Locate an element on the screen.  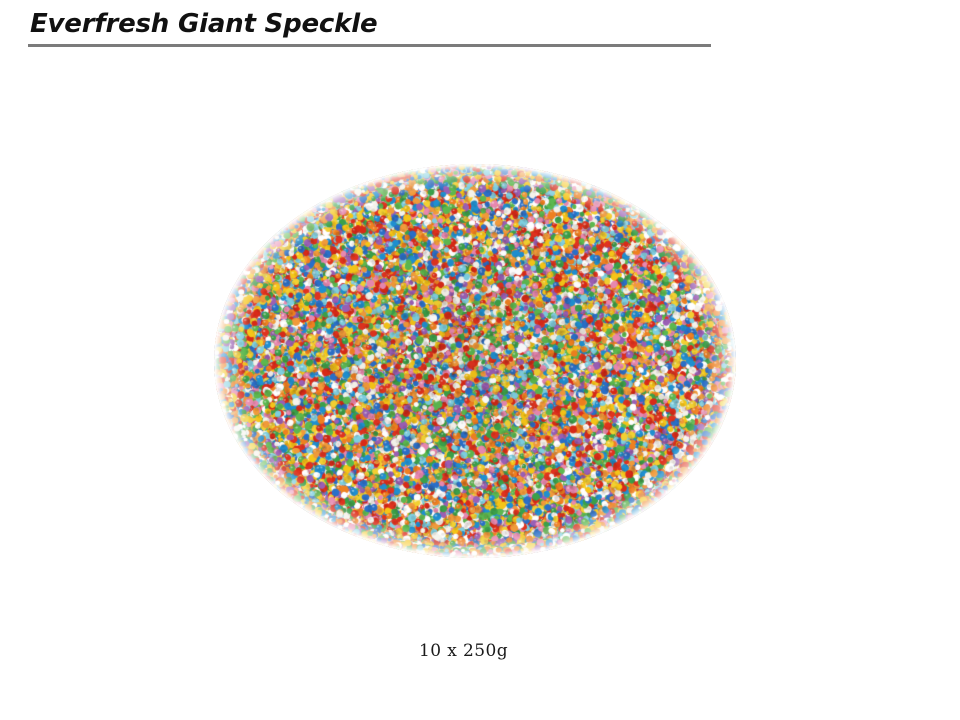
title-divider is located at coordinates (369, 45).